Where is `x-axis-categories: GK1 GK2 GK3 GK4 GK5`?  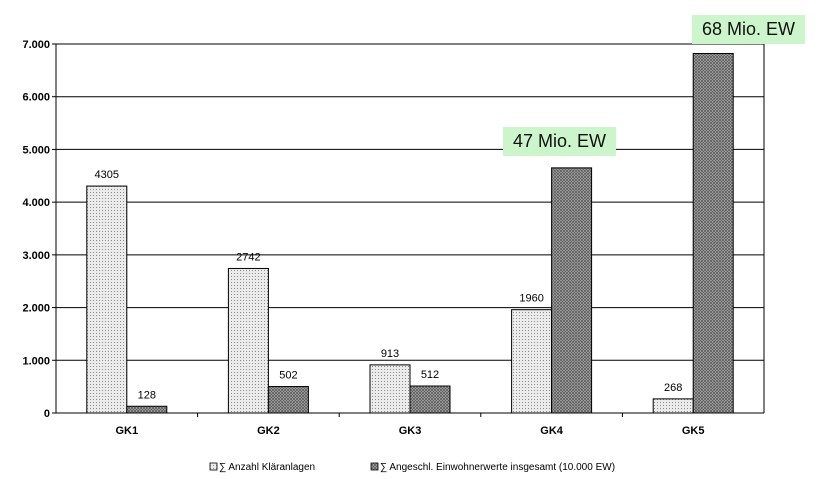 x-axis-categories: GK1 GK2 GK3 GK4 GK5 is located at coordinates (410, 425).